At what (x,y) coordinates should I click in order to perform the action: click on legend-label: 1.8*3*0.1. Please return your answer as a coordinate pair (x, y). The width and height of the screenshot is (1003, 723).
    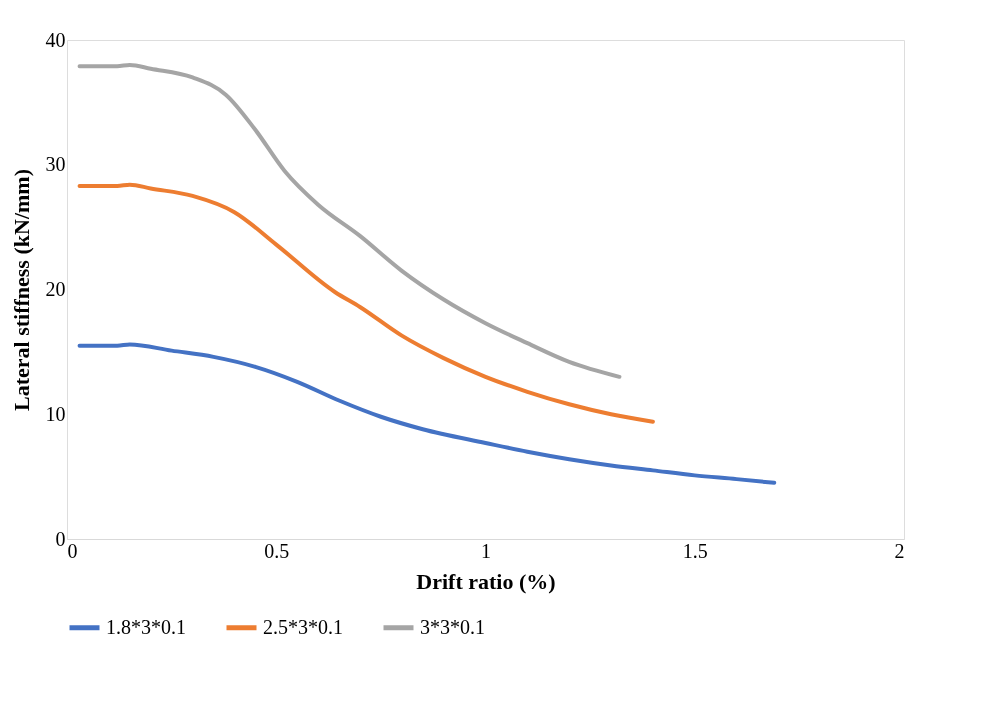
    Looking at the image, I should click on (146, 626).